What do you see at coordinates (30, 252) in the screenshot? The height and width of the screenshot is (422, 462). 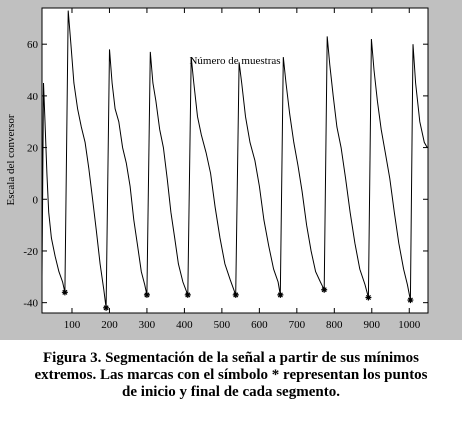 I see `y-tick-label: -20` at bounding box center [30, 252].